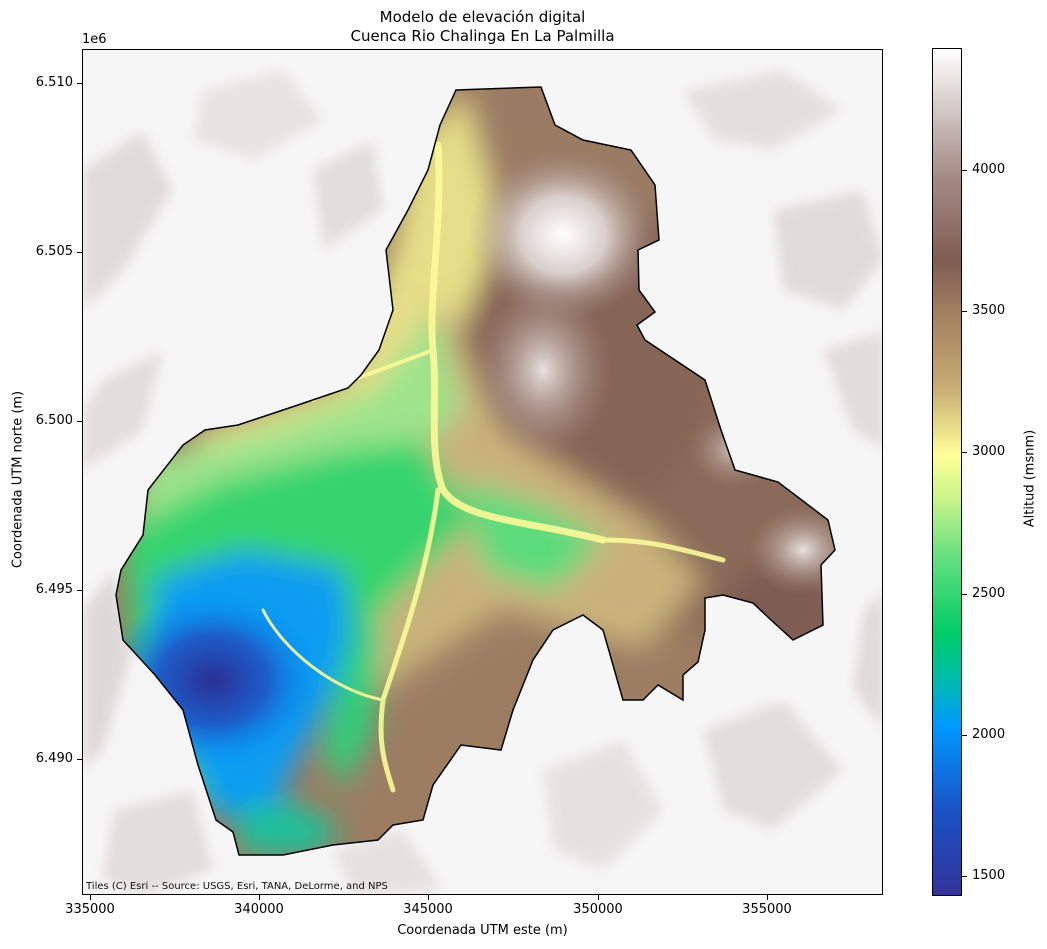 The image size is (1047, 949). What do you see at coordinates (18, 479) in the screenshot?
I see `y-axis-label: Coordenada UTM norte (m)` at bounding box center [18, 479].